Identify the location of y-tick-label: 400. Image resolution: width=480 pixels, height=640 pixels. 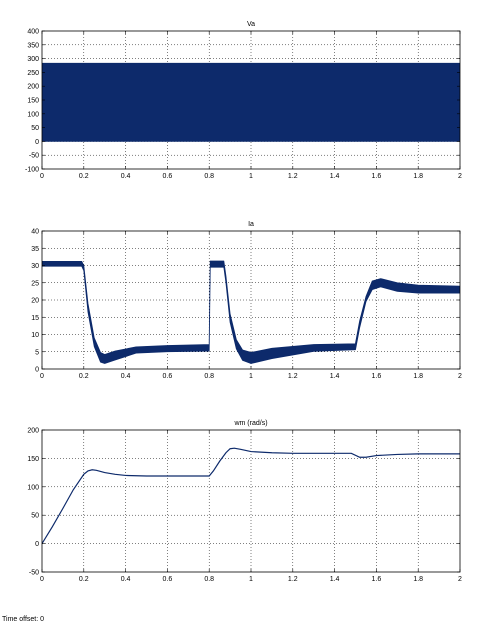
(33, 32).